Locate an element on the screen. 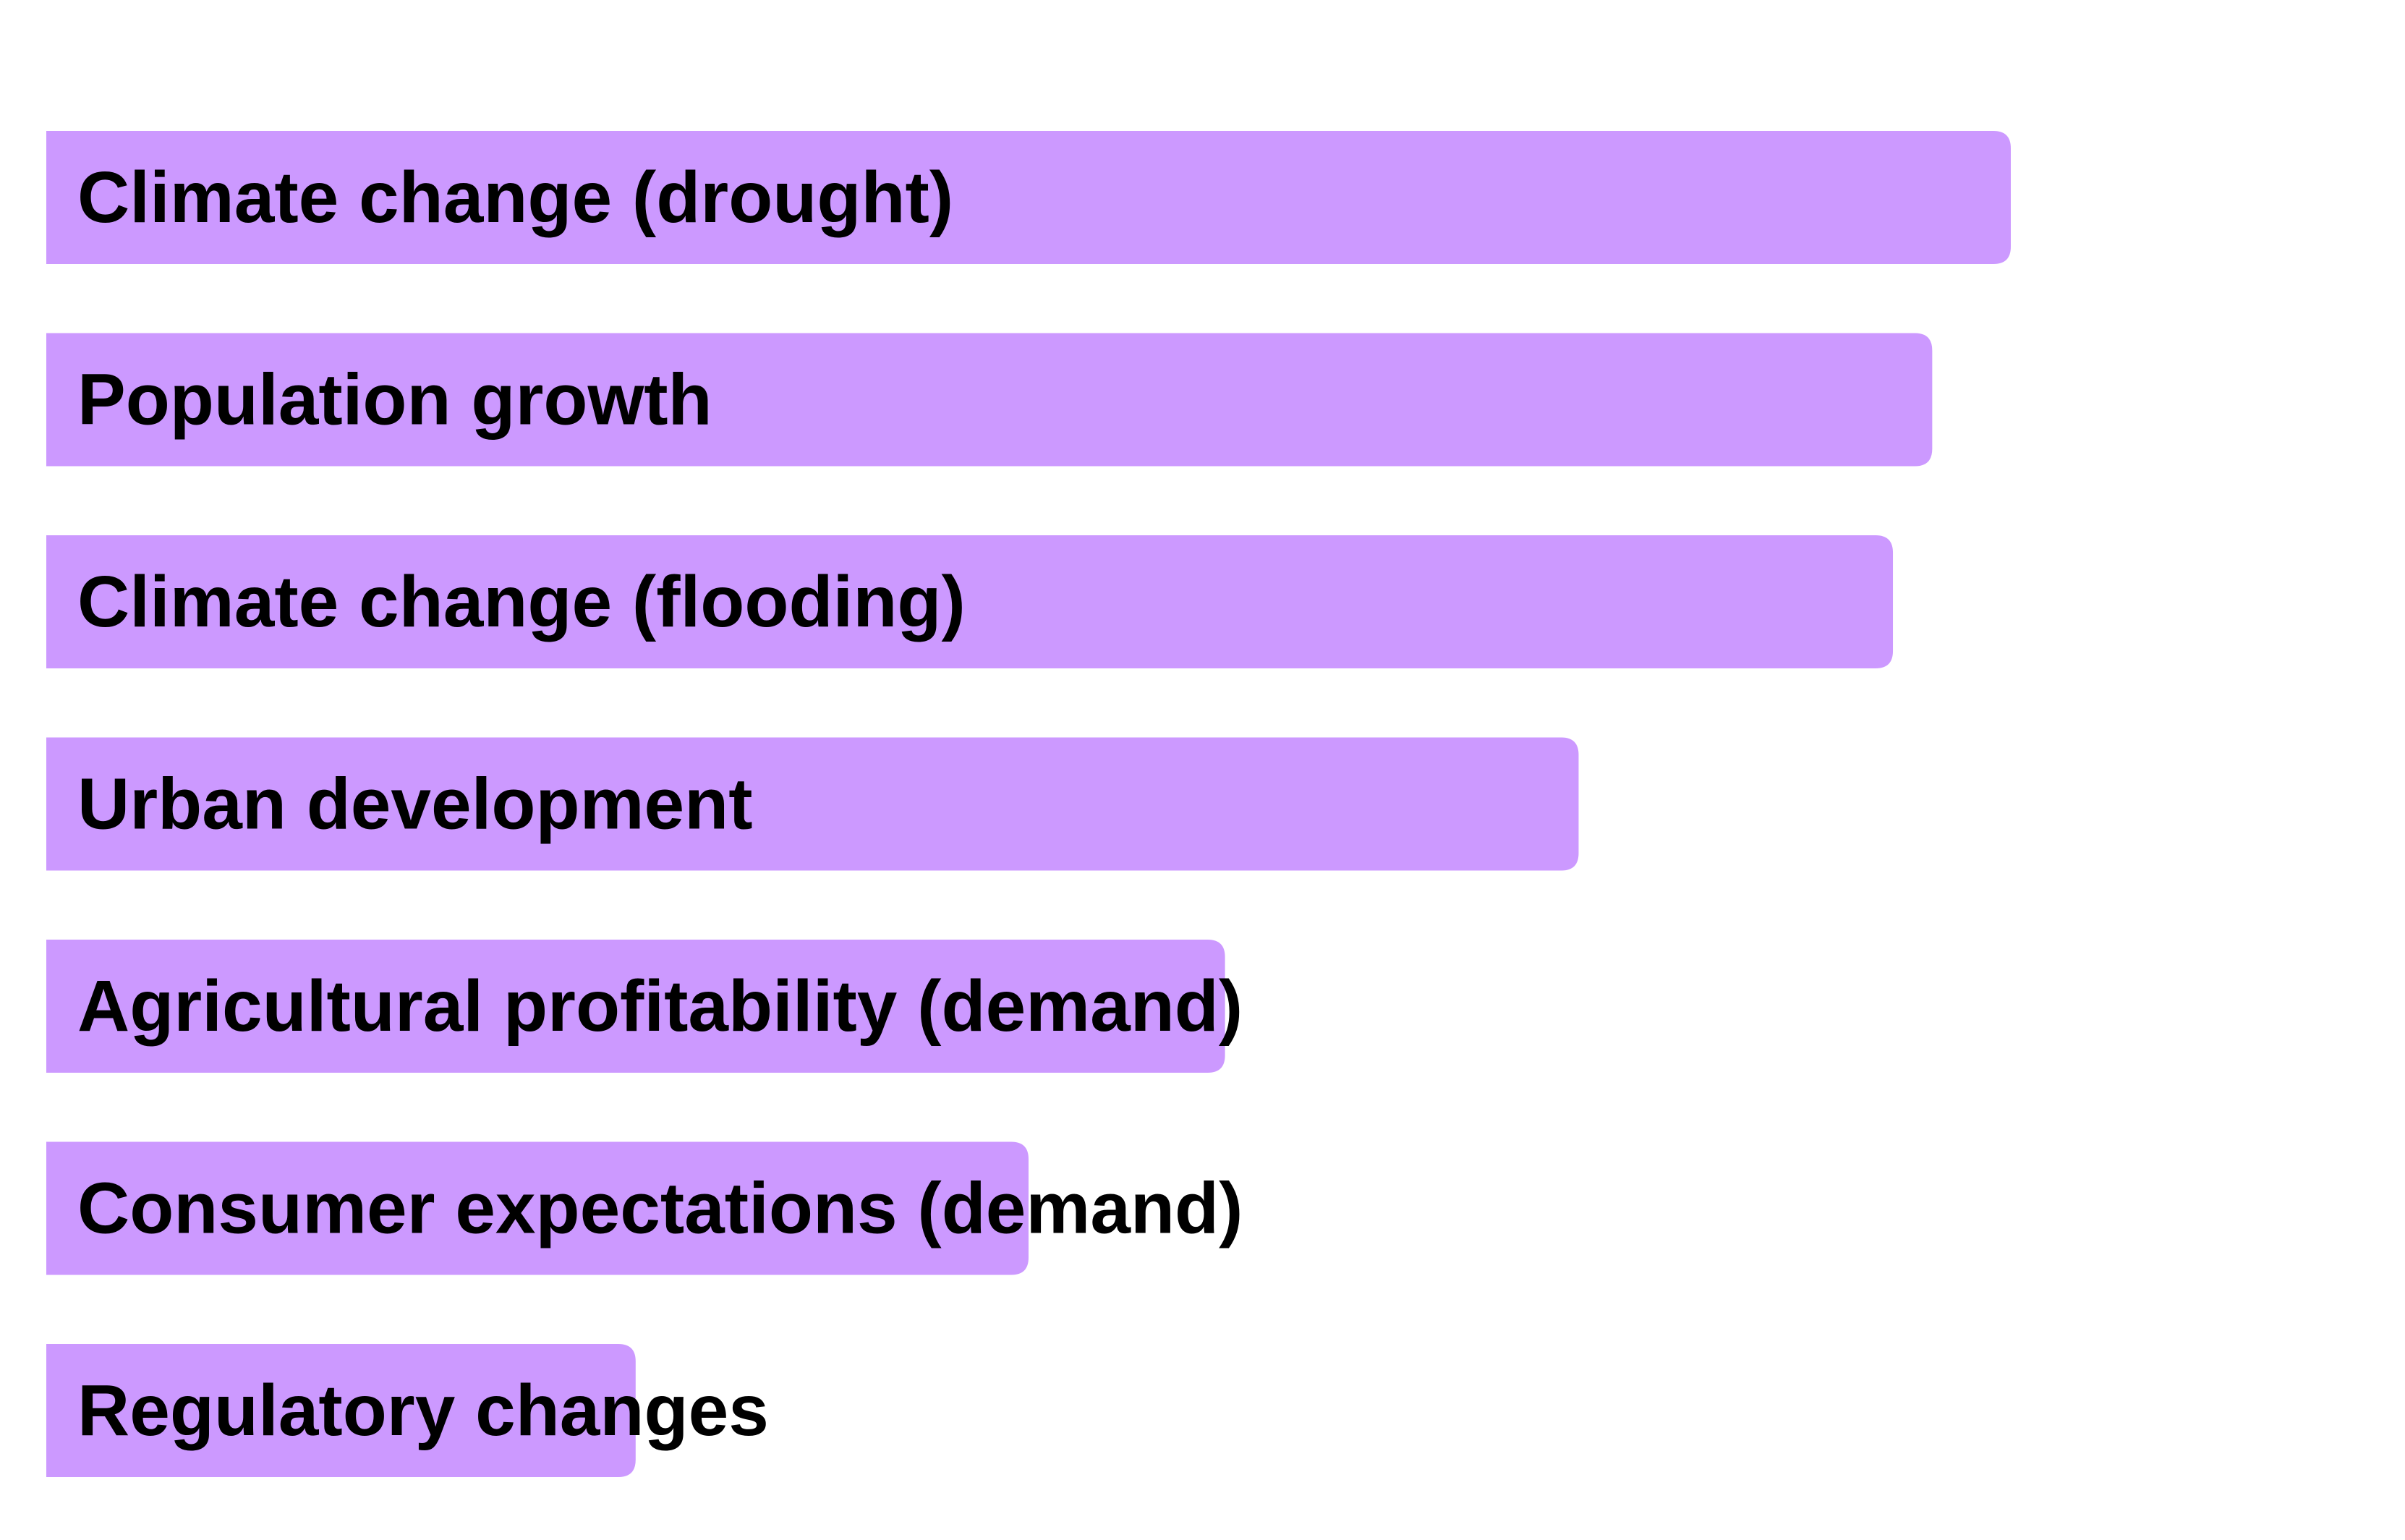  bar-label-population-growth: Population growth is located at coordinates (394, 400).